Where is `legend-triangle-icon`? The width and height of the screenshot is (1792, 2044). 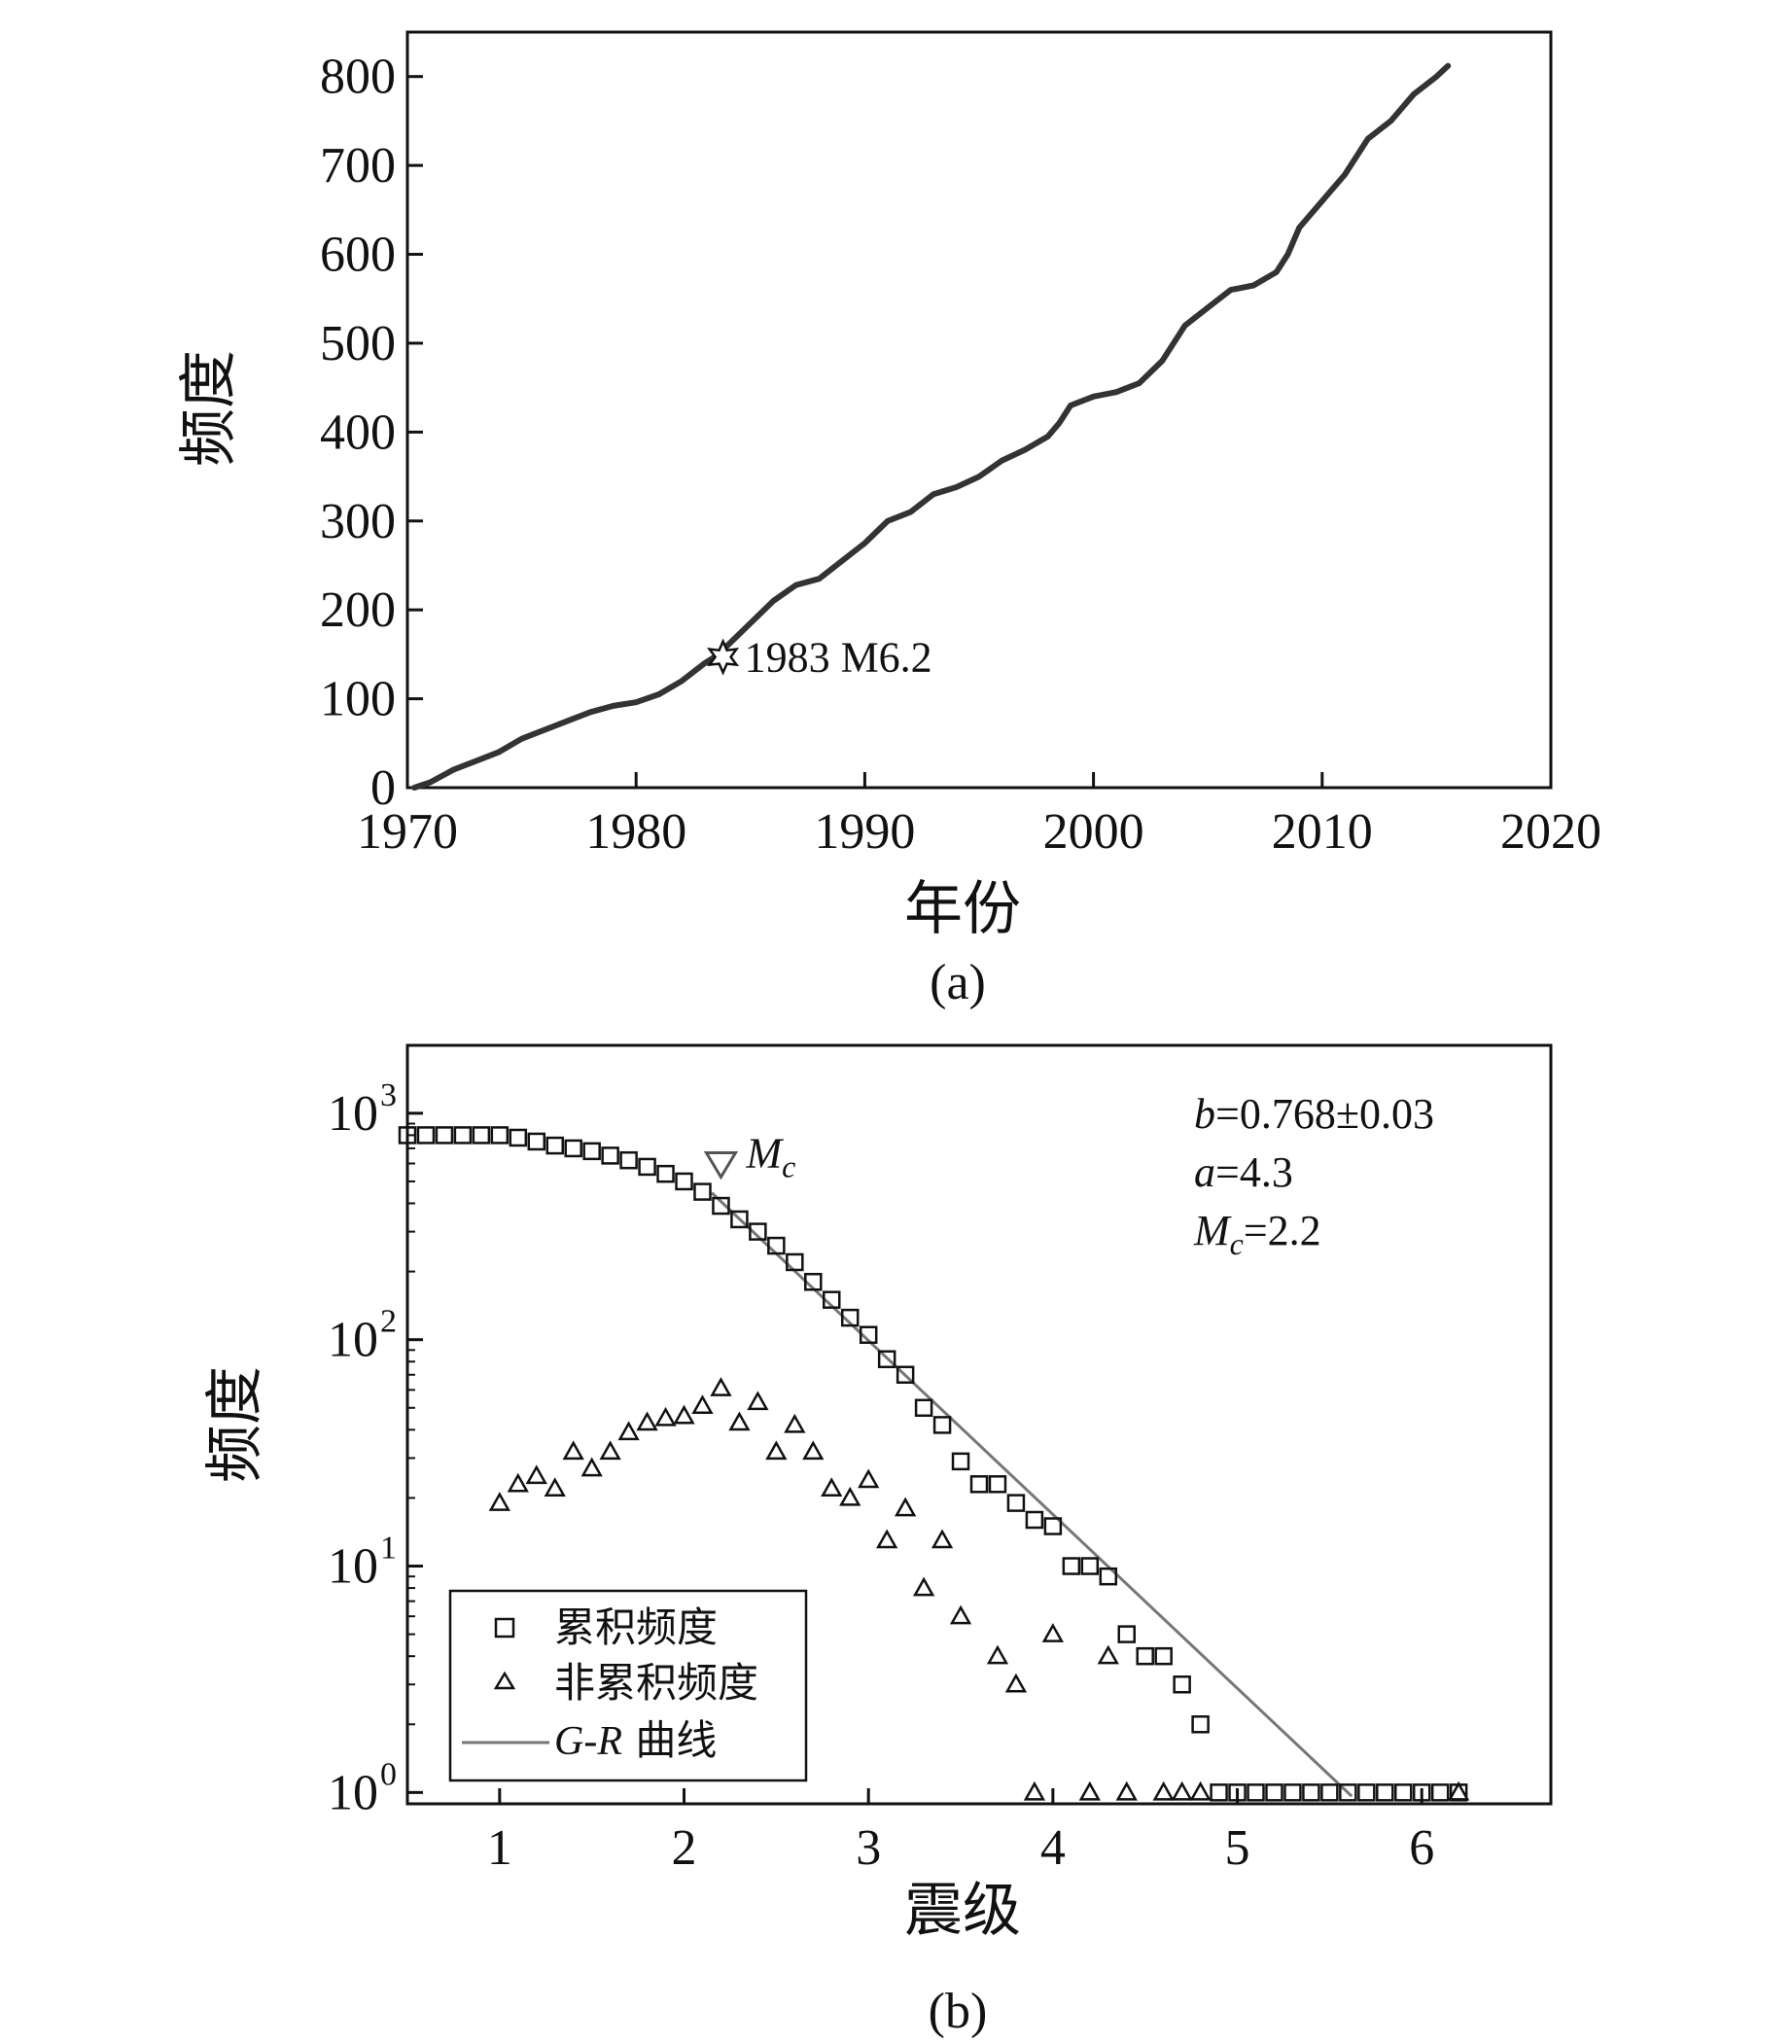
legend-triangle-icon is located at coordinates (504, 1680).